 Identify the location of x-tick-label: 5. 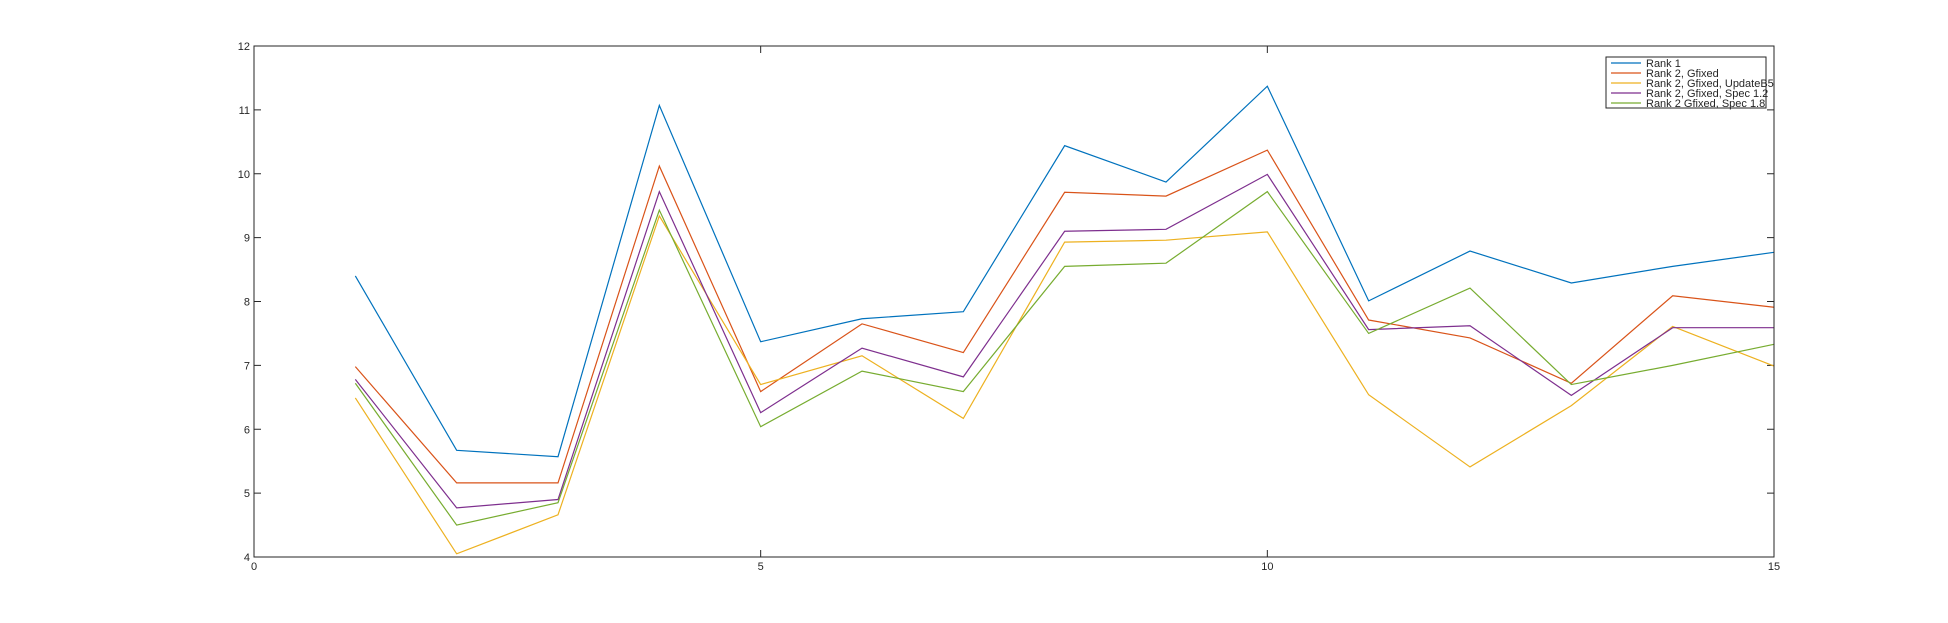
(761, 567).